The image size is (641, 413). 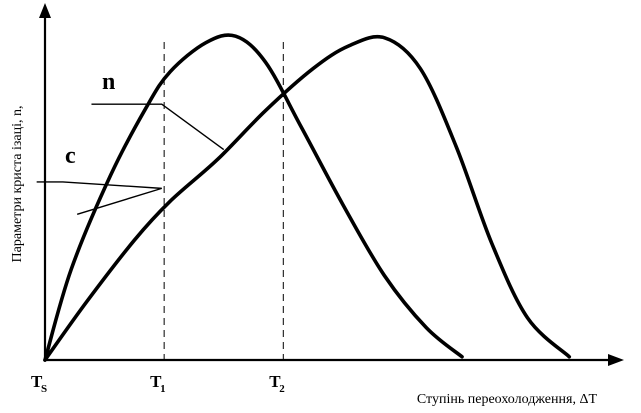 I want to click on x-tick-t1: T1, so click(x=158, y=383).